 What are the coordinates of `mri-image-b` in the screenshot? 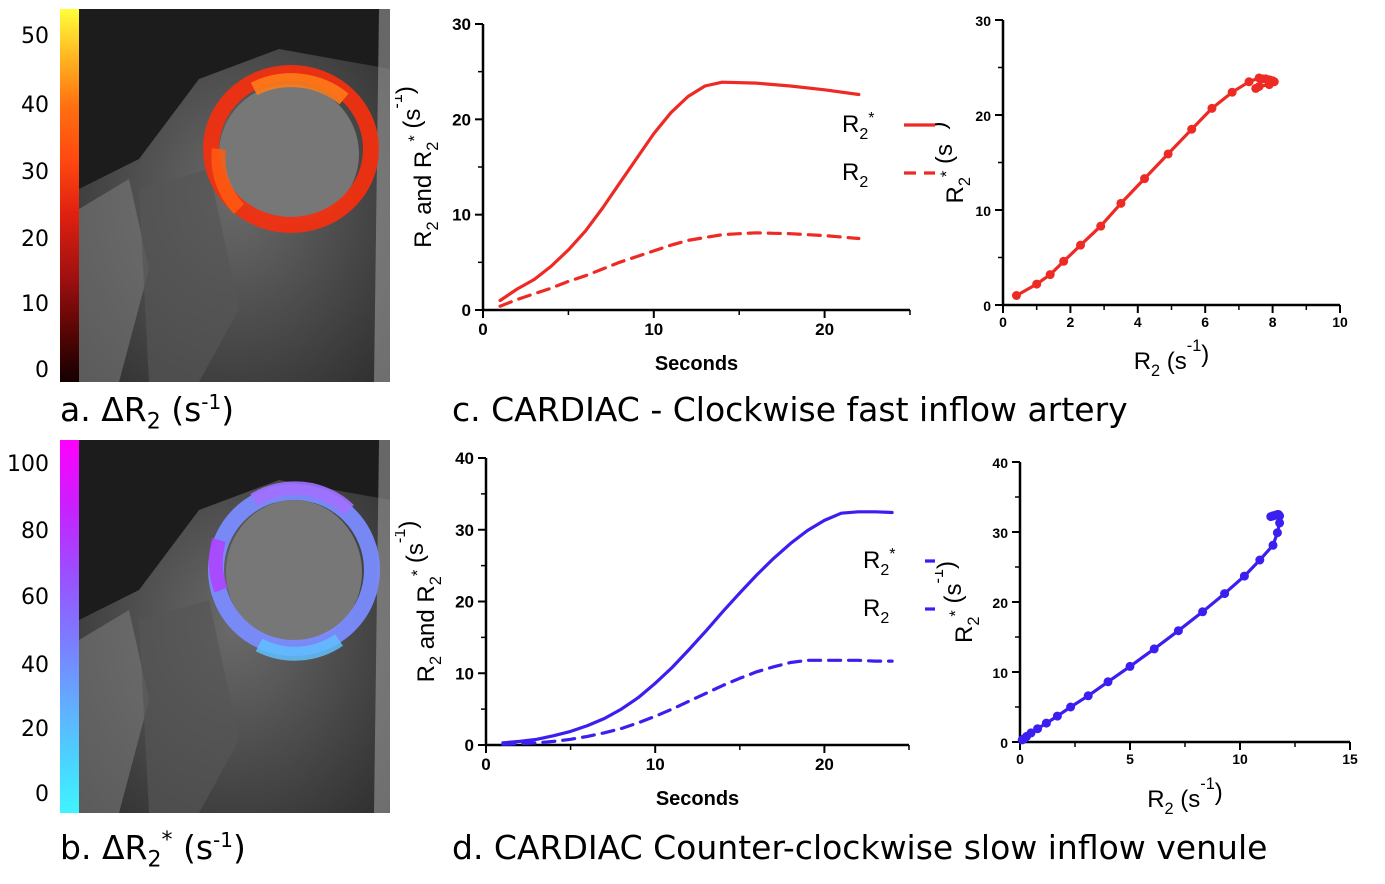 It's located at (234, 626).